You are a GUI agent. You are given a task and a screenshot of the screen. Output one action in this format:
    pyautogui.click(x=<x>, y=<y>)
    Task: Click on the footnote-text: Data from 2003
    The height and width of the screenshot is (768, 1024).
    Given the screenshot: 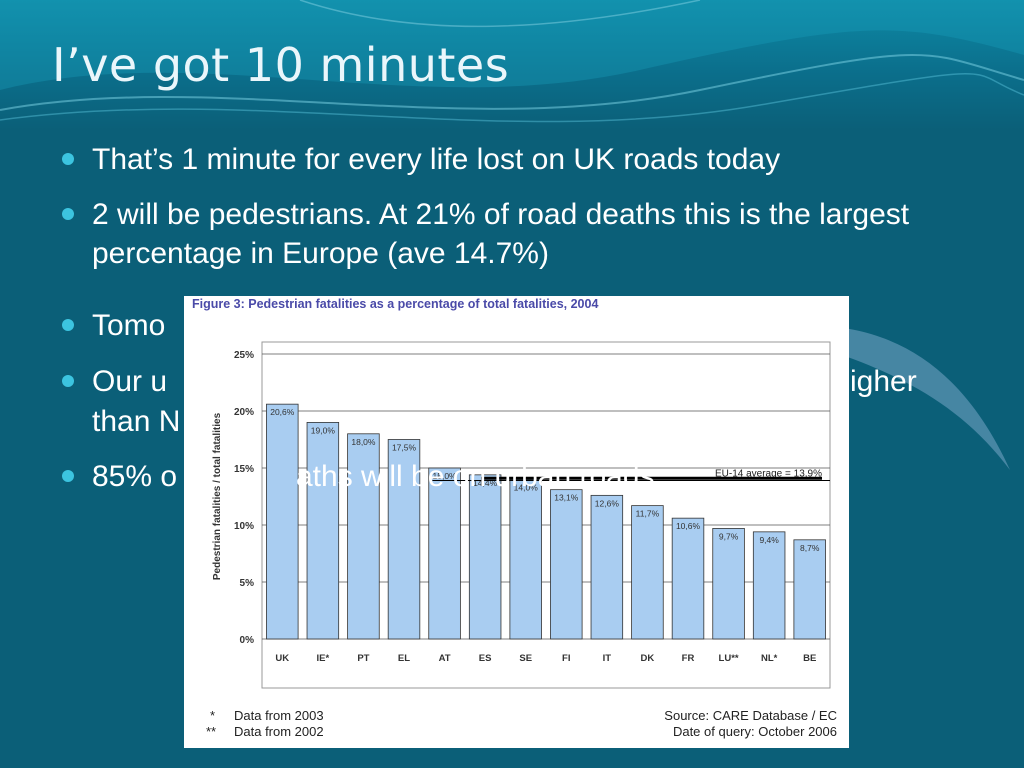 What is the action you would take?
    pyautogui.click(x=279, y=715)
    